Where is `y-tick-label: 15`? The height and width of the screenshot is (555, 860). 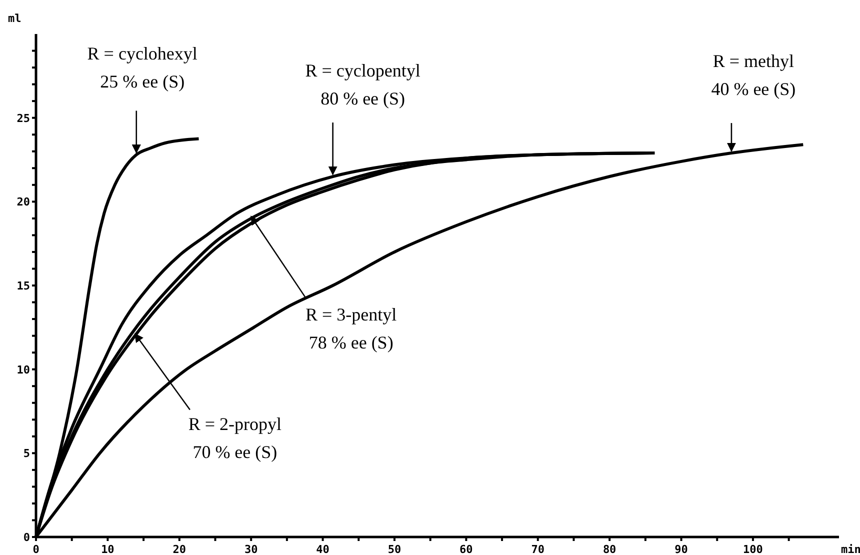 y-tick-label: 15 is located at coordinates (23, 286).